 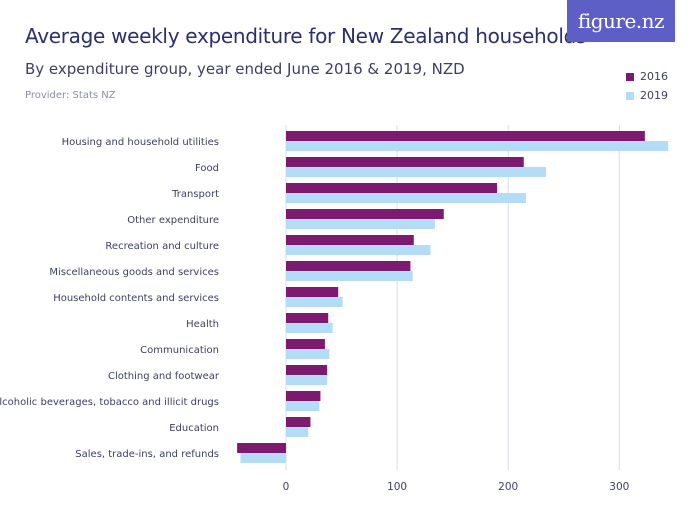 I want to click on category-label-6: Household contents and services, so click(x=136, y=298).